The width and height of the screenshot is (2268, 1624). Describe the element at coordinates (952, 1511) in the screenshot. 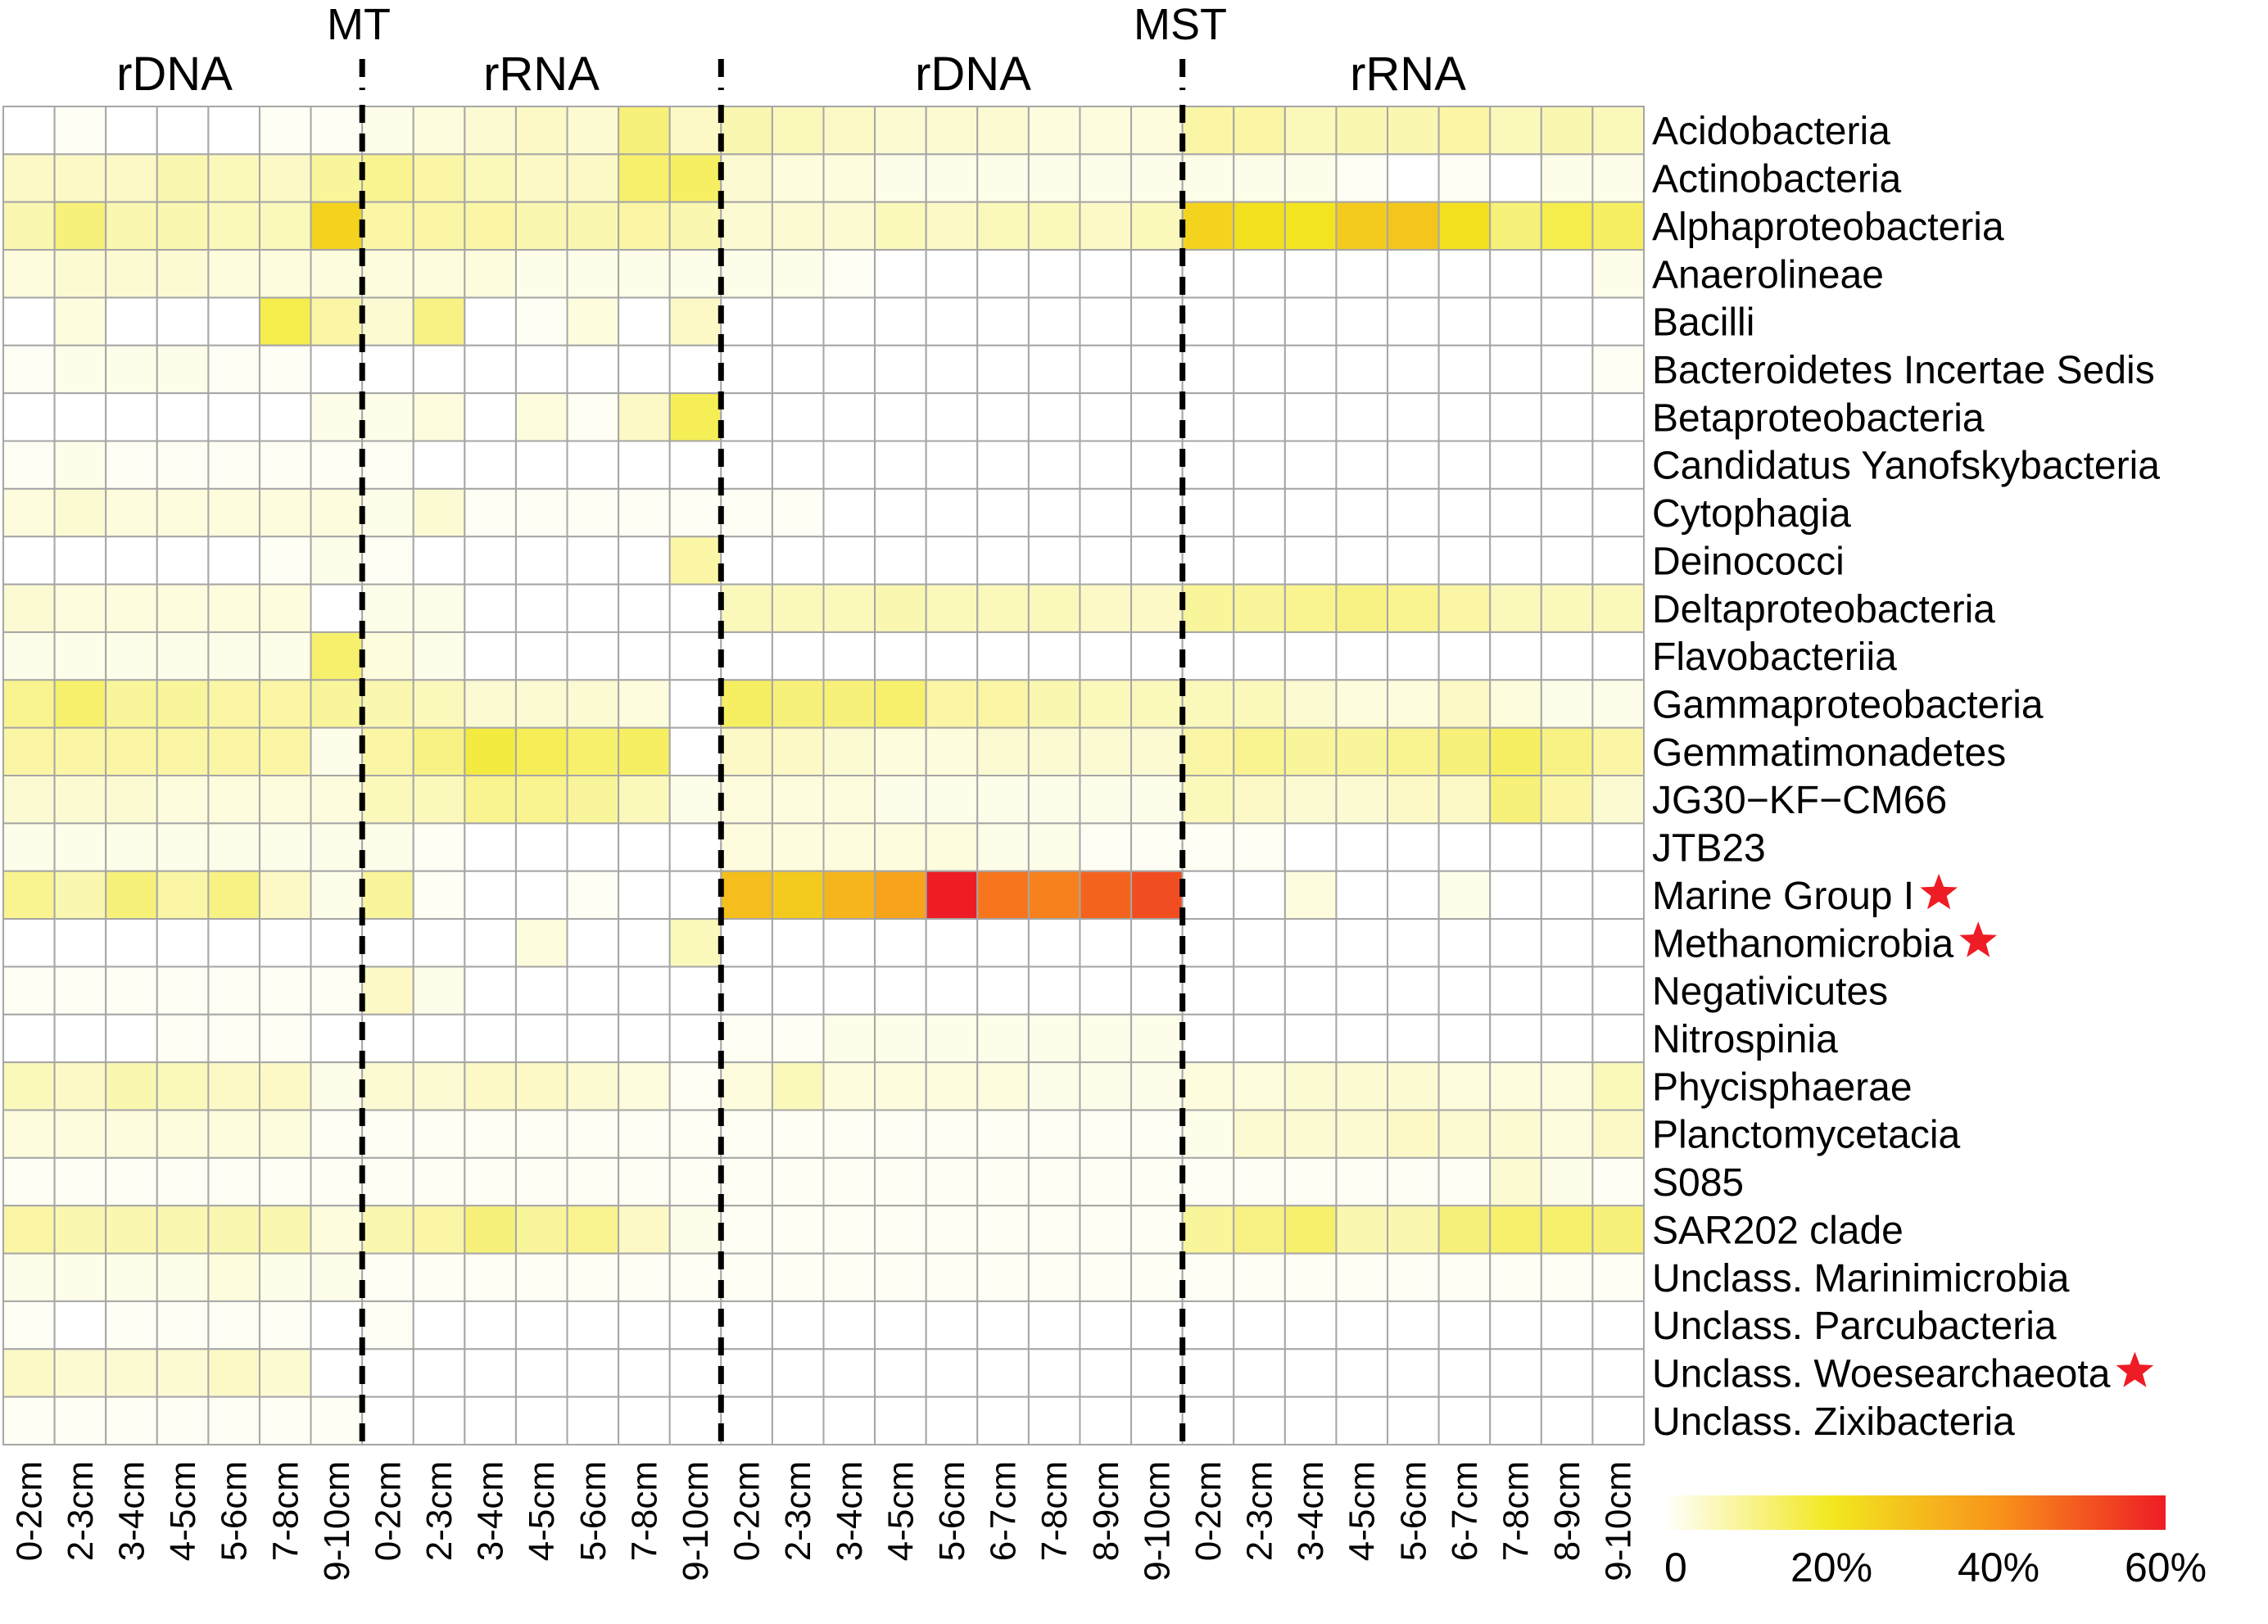

I see `column-label: 5-6cm` at that location.